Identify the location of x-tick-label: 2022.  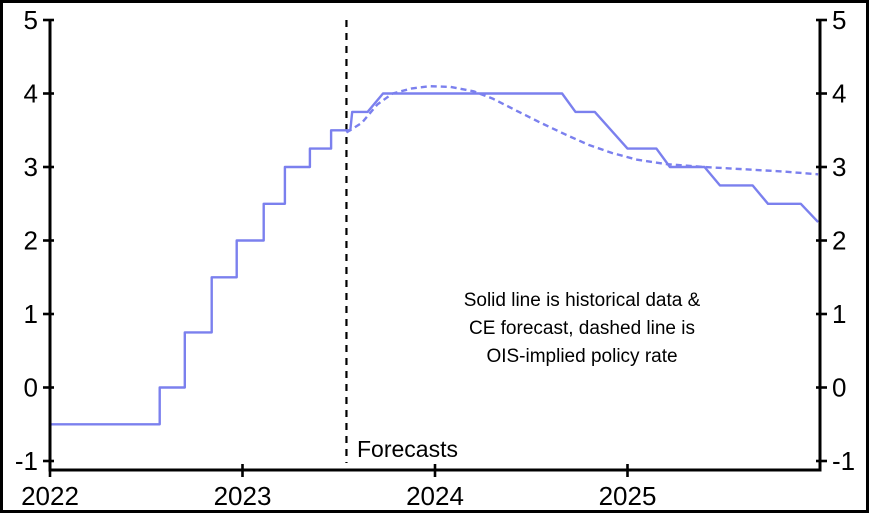
(50, 496).